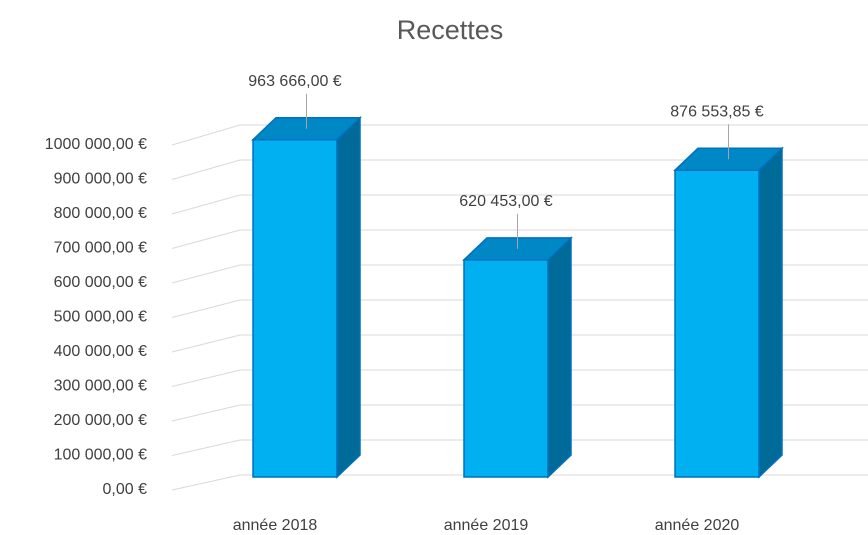  What do you see at coordinates (101, 317) in the screenshot?
I see `y-tick-label: 500 000,00 €` at bounding box center [101, 317].